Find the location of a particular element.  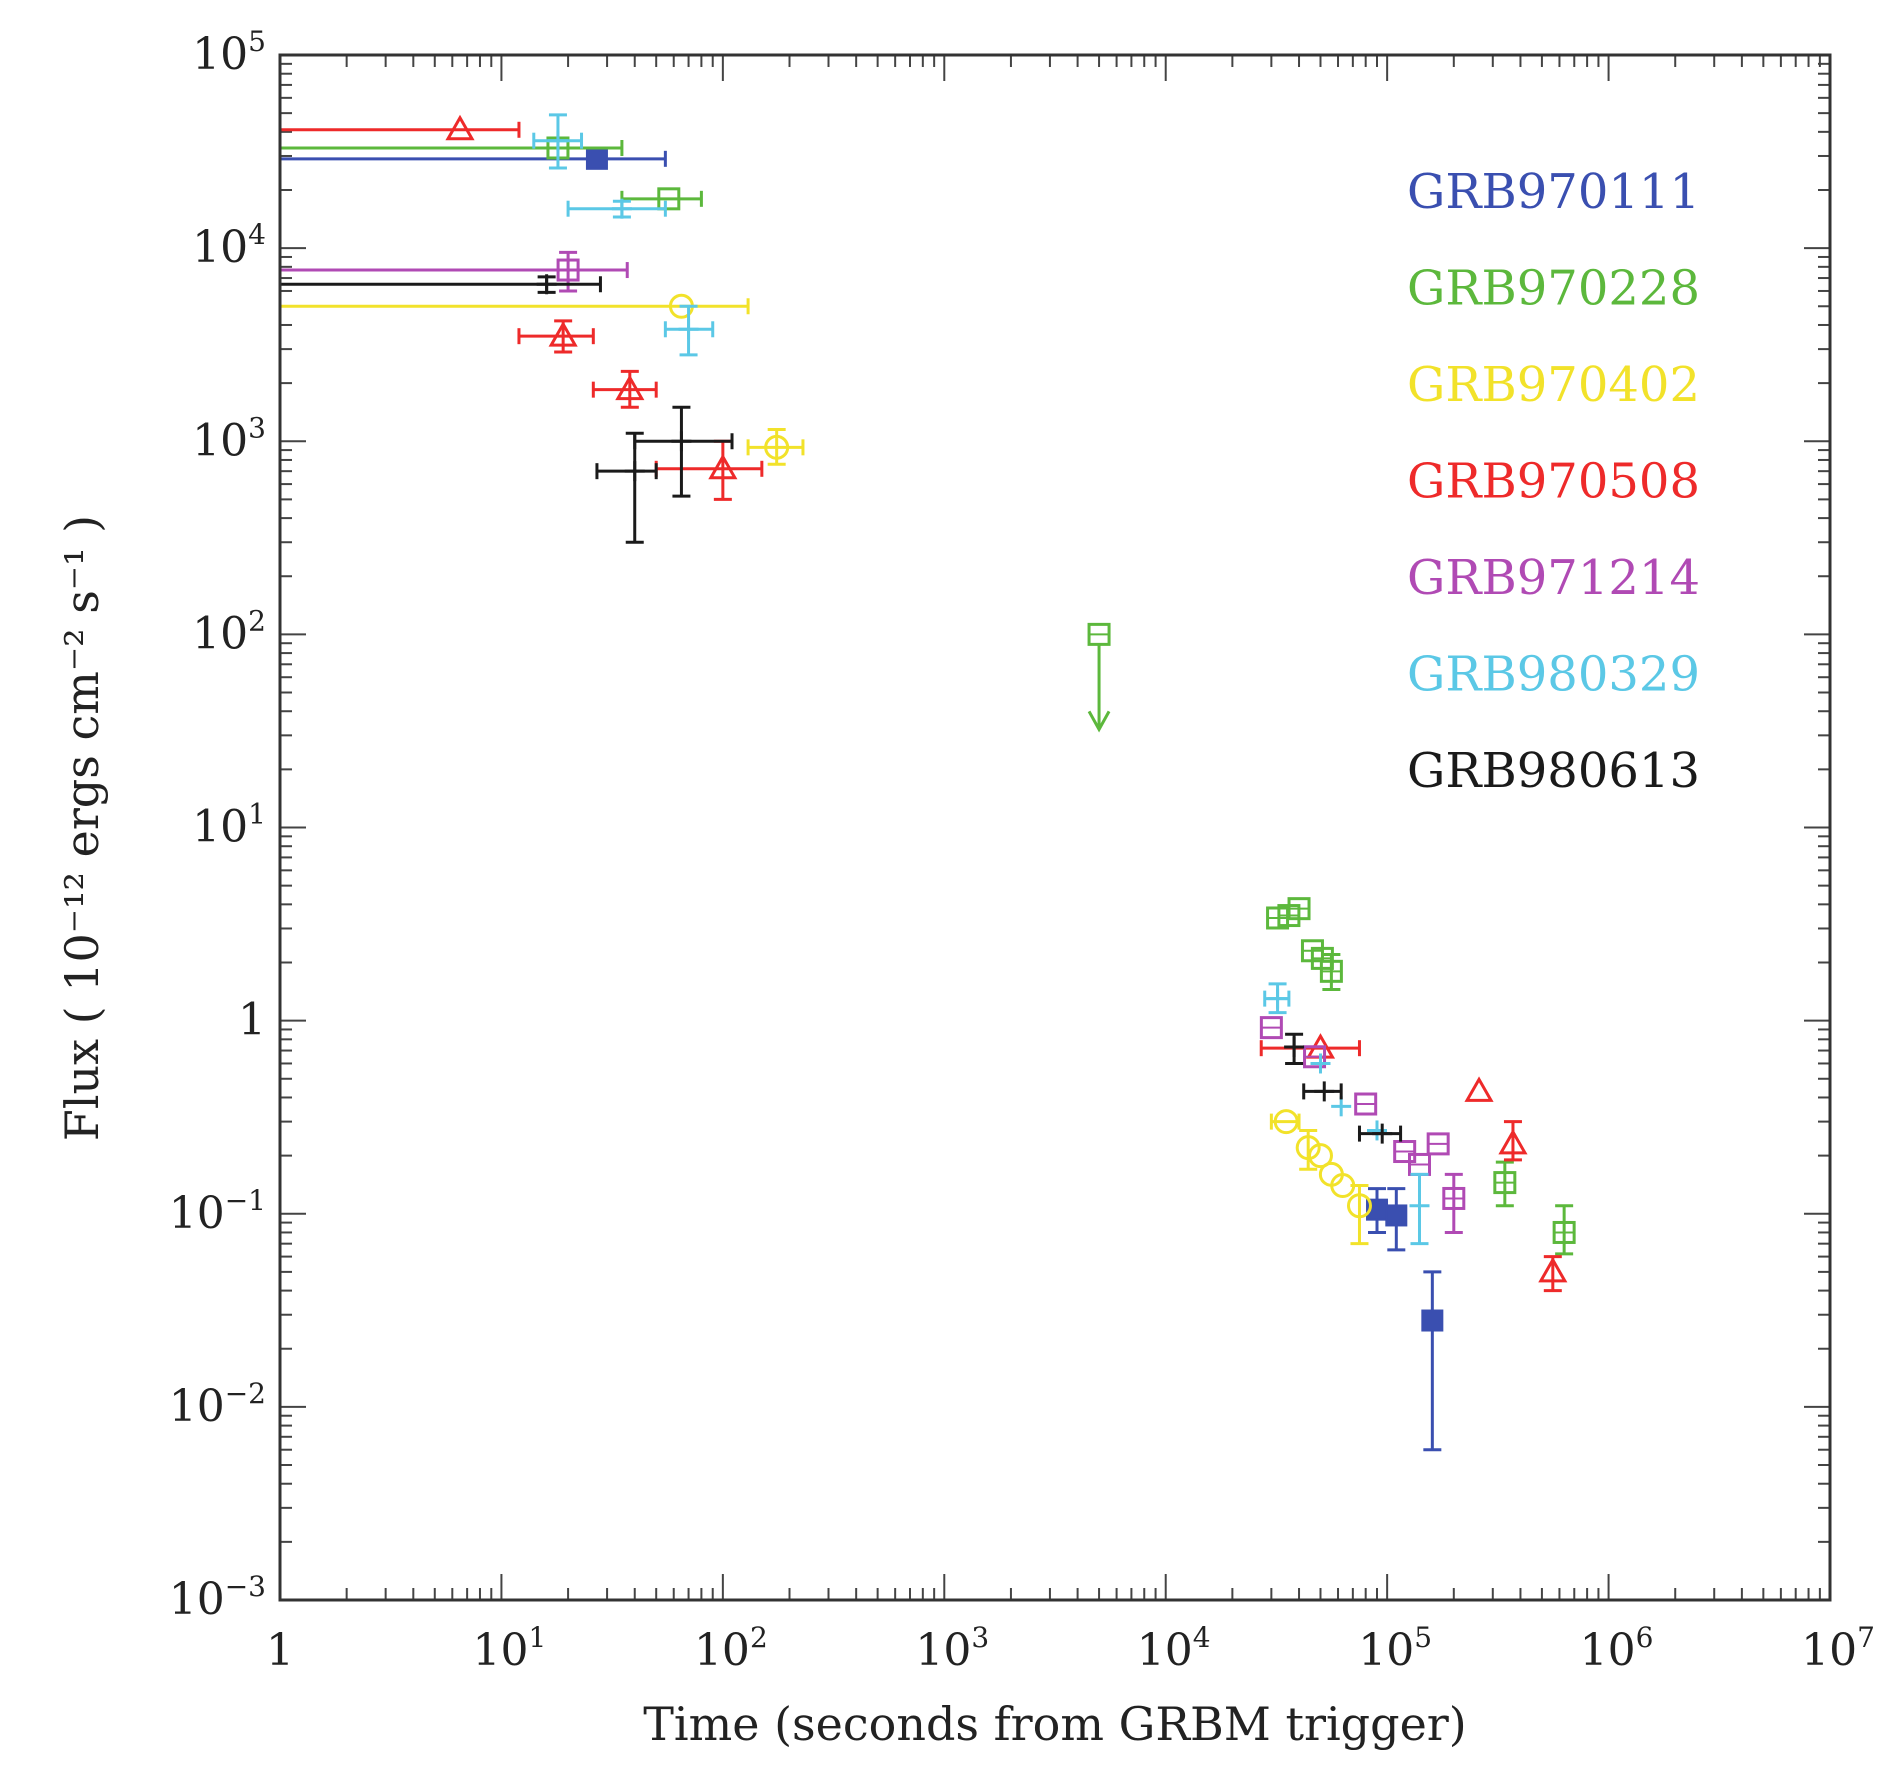

legend-entry-grb970402: GRB970402 is located at coordinates (1553, 385).